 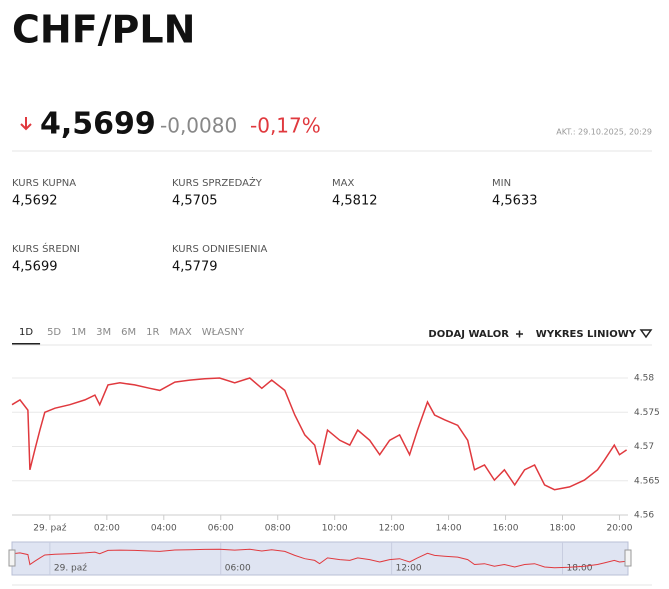 What do you see at coordinates (515, 201) in the screenshot?
I see `stat-value: 4,5633` at bounding box center [515, 201].